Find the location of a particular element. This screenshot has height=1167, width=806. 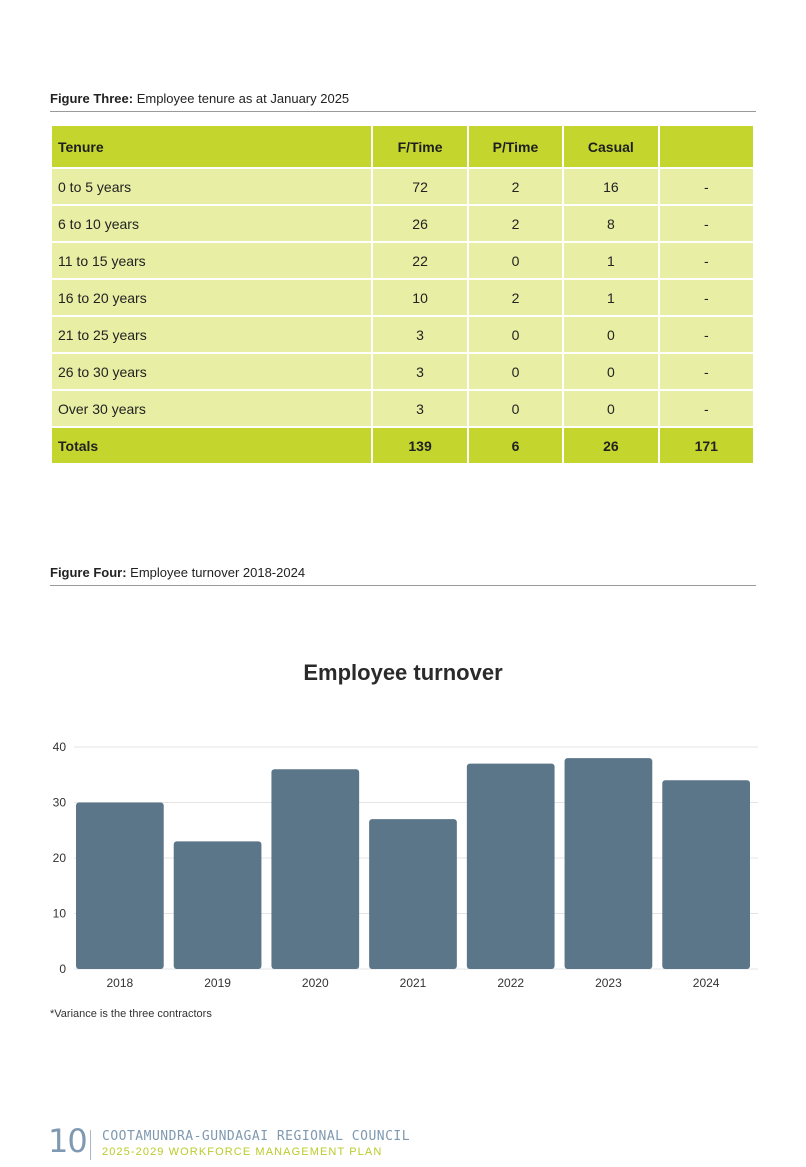

tenure-value-cell: 16 is located at coordinates (611, 186).